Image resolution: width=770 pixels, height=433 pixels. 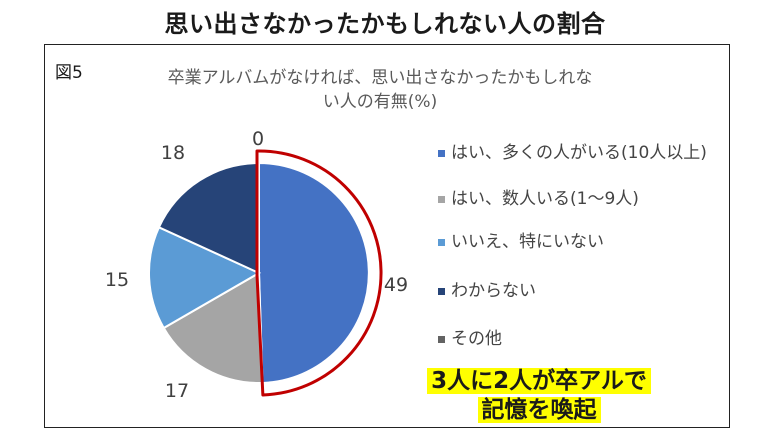 I want to click on chart-title-line-2: い人の有無(%), so click(x=380, y=102).